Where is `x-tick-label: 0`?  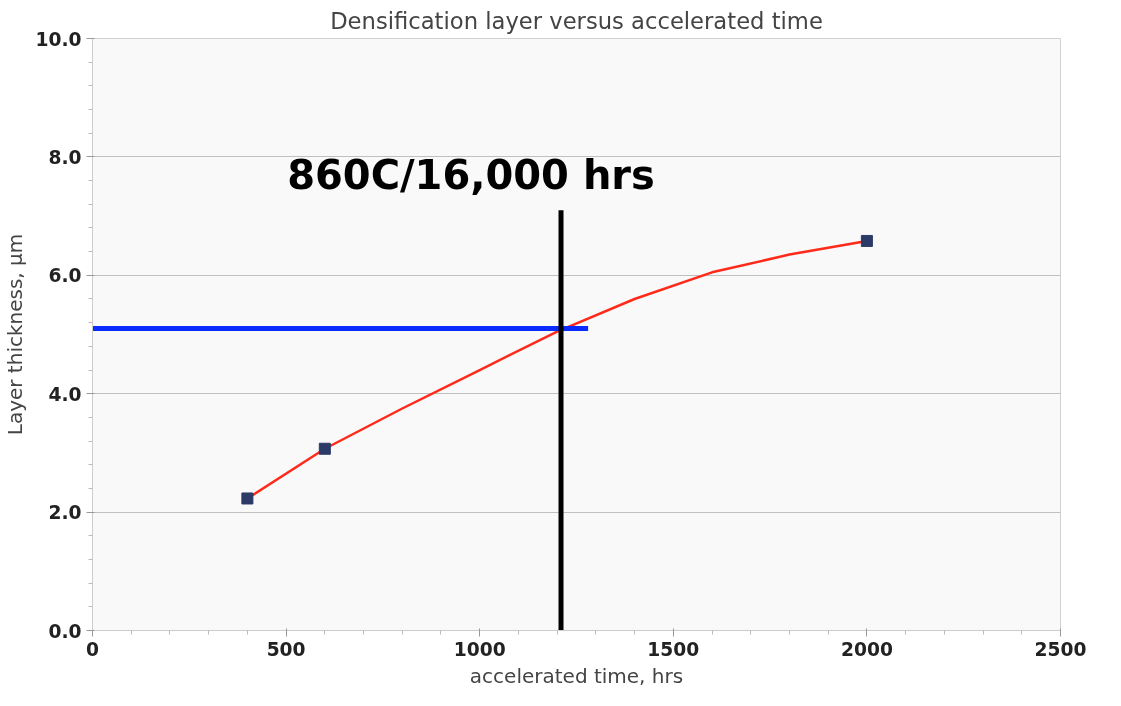
x-tick-label: 0 is located at coordinates (93, 649).